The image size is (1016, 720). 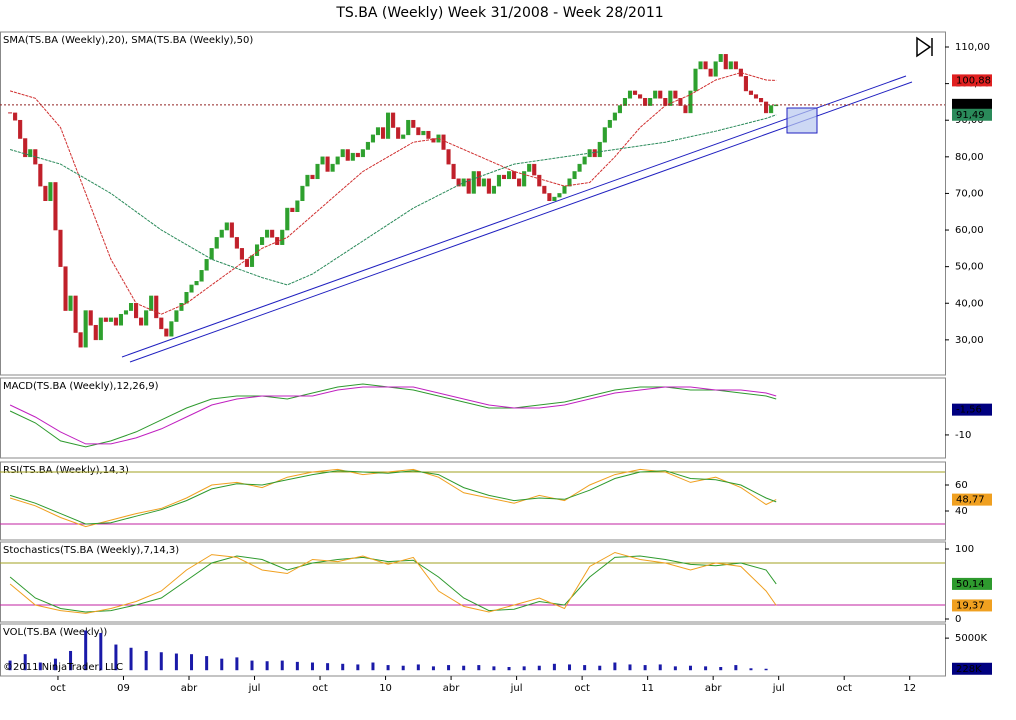 I want to click on highlight-box, so click(x=802, y=120).